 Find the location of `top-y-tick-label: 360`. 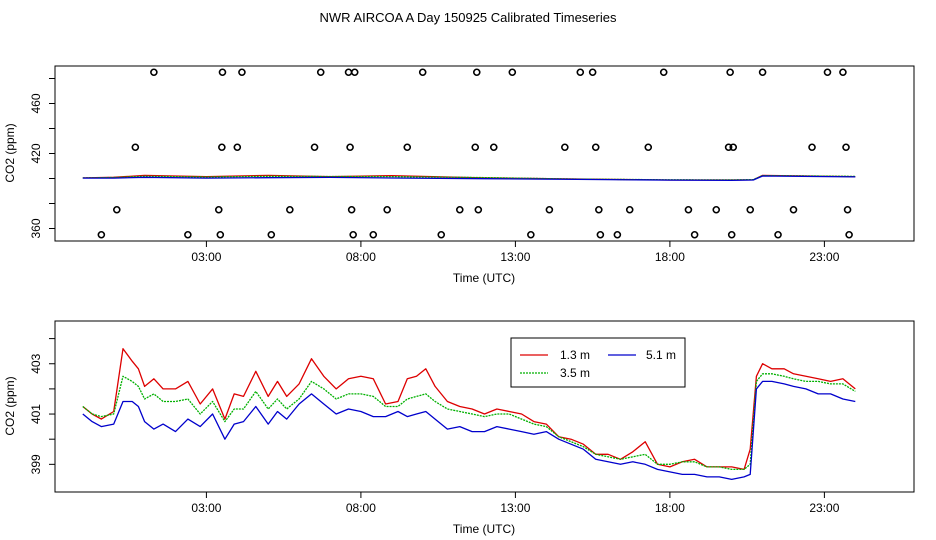

top-y-tick-label: 360 is located at coordinates (36, 228).